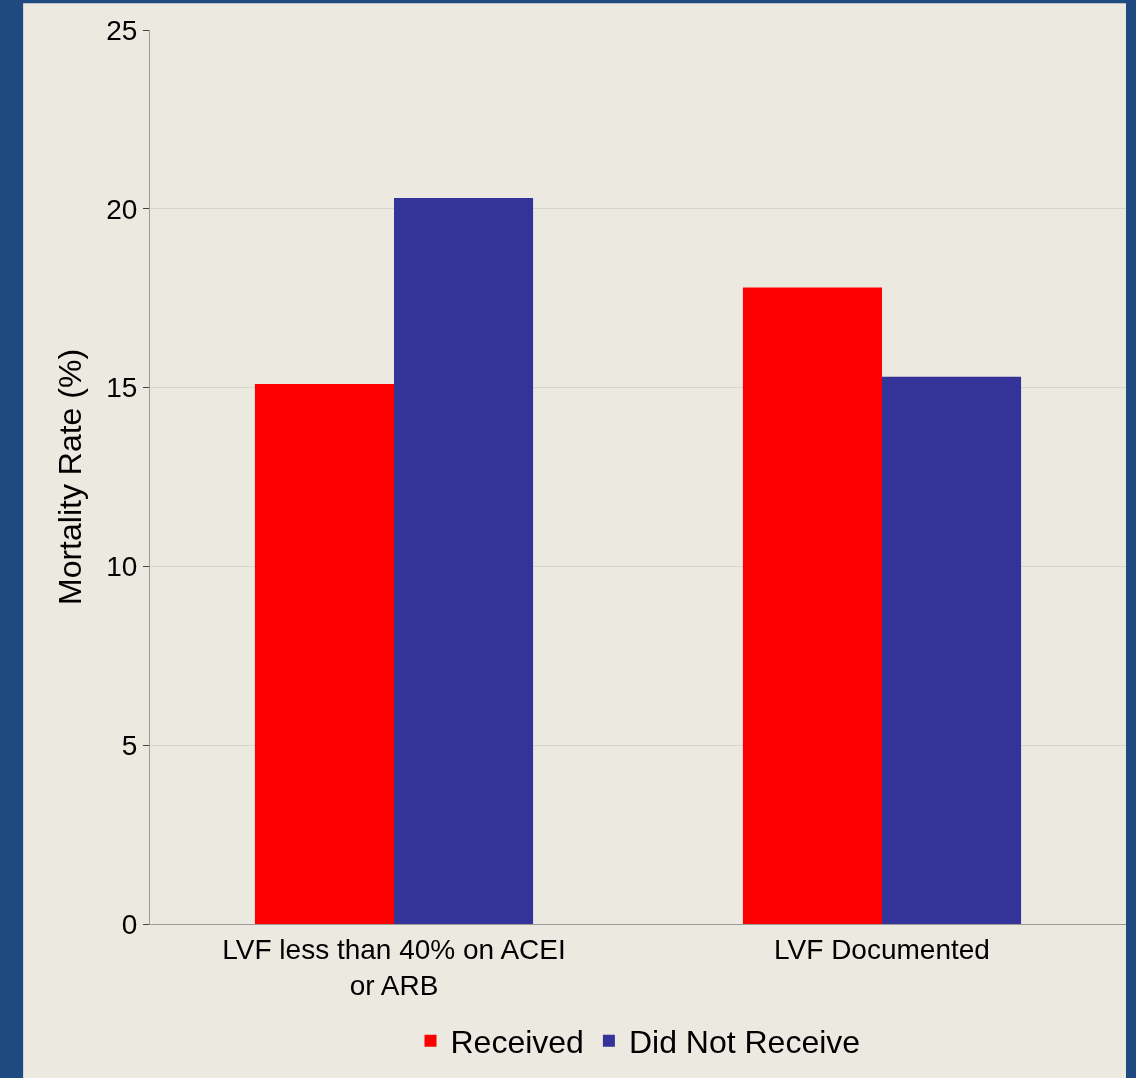 The image size is (1136, 1078). Describe the element at coordinates (122, 209) in the screenshot. I see `y-tick-label: 20` at that location.